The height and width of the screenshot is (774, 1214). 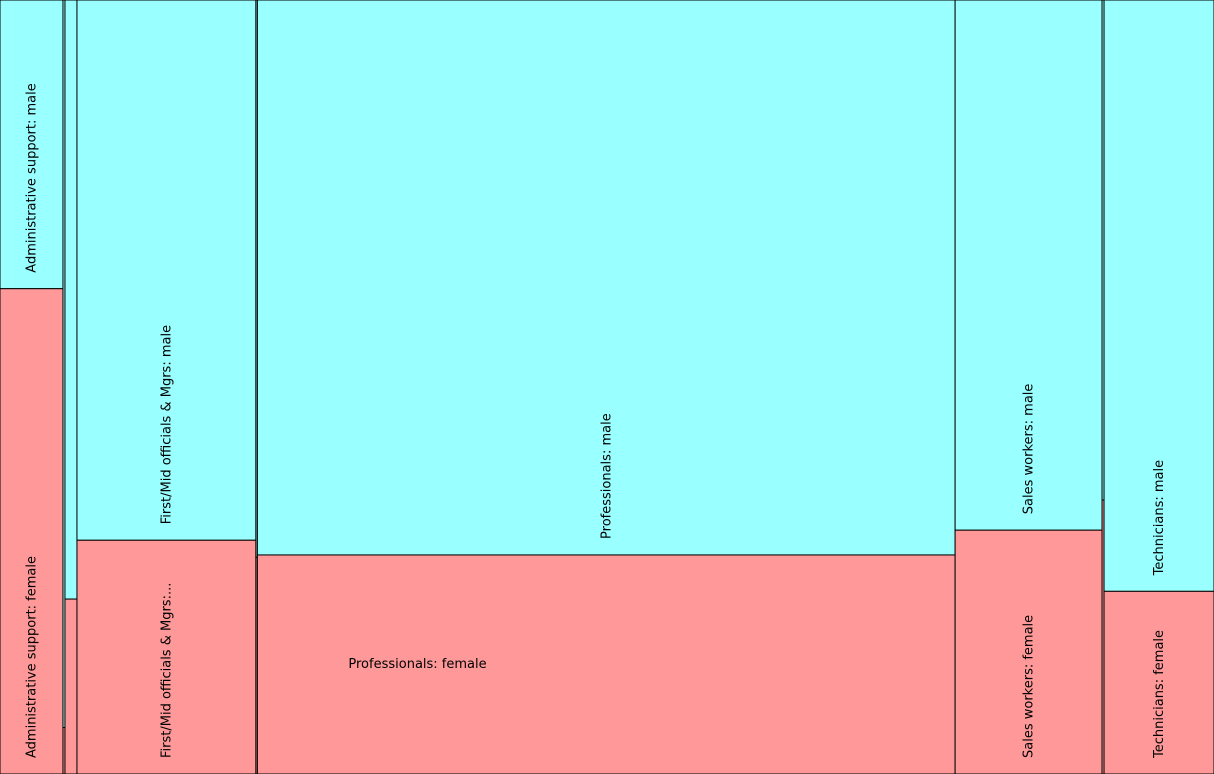 What do you see at coordinates (606, 476) in the screenshot?
I see `label-male: Professionals: male` at bounding box center [606, 476].